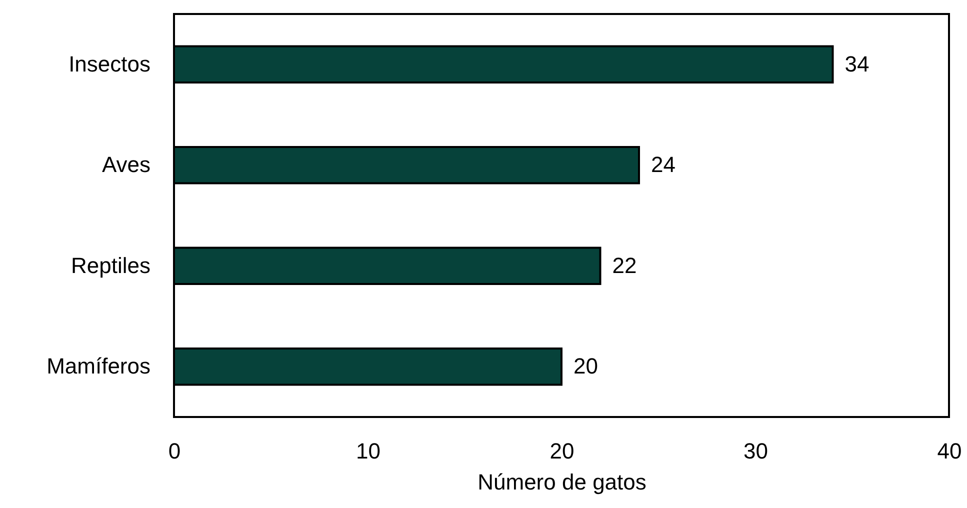  I want to click on x-tick-label: 30, so click(756, 451).